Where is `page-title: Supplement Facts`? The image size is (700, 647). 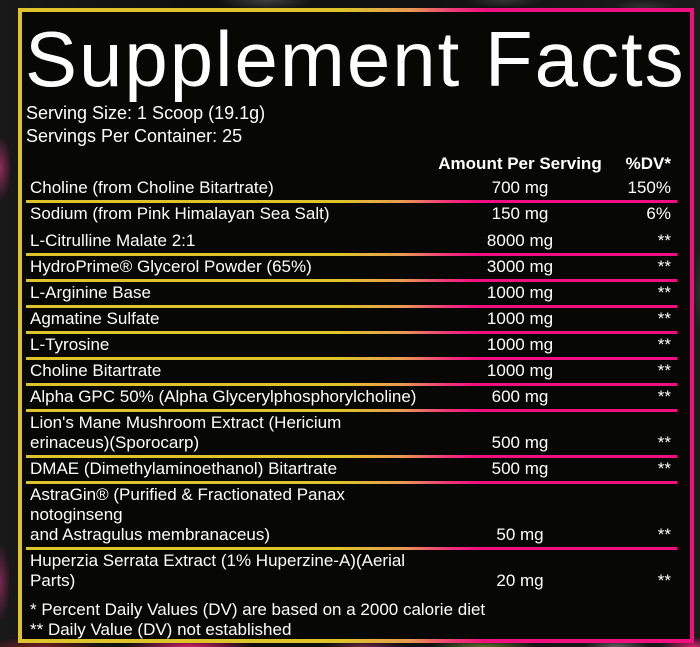 page-title: Supplement Facts is located at coordinates (355, 59).